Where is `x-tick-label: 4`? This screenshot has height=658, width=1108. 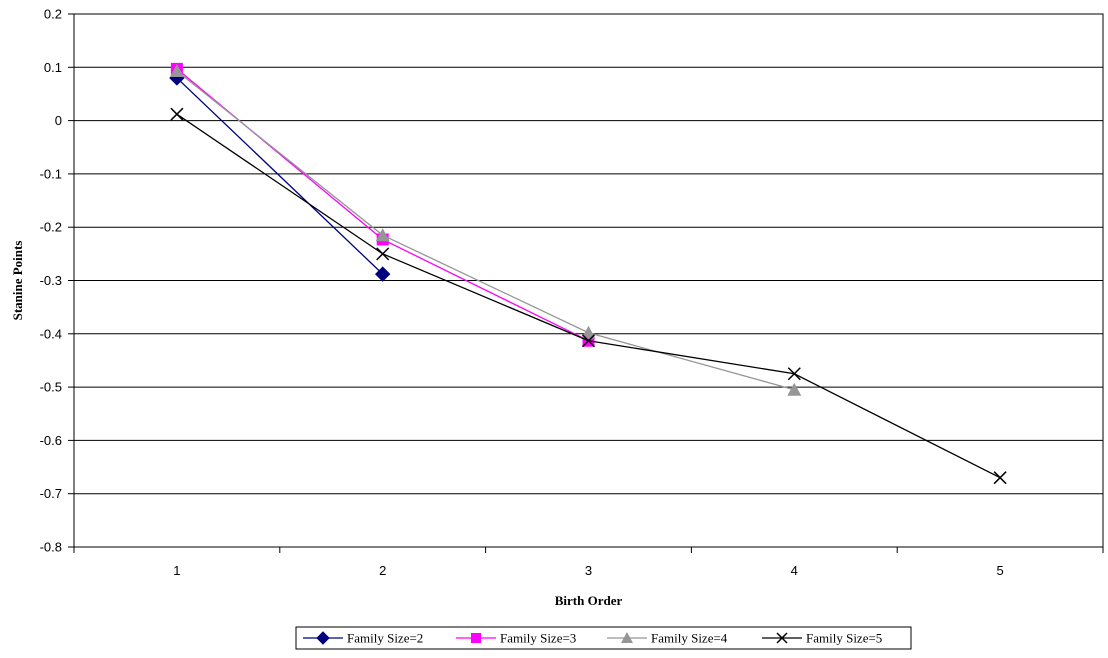
x-tick-label: 4 is located at coordinates (794, 570).